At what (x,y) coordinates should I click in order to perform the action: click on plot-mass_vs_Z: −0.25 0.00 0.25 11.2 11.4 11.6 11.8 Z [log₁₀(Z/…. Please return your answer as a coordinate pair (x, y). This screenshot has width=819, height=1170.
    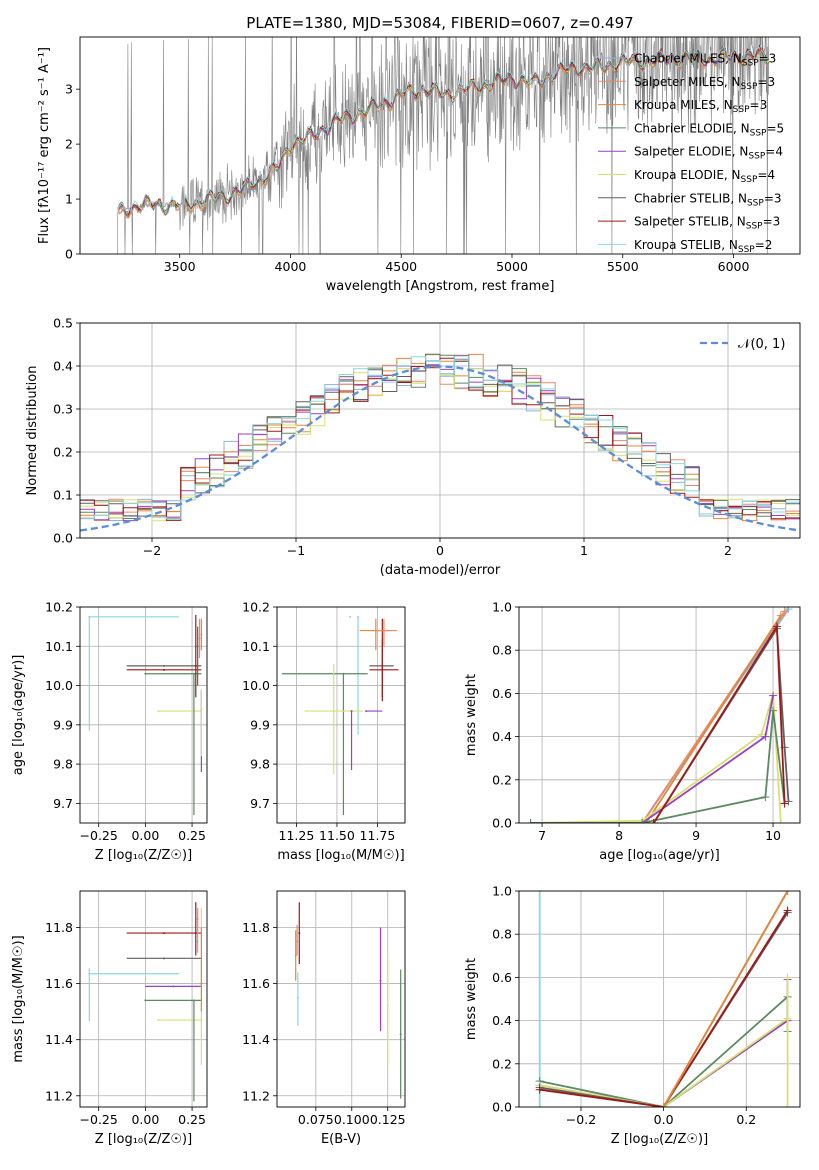
    Looking at the image, I should click on (109, 1018).